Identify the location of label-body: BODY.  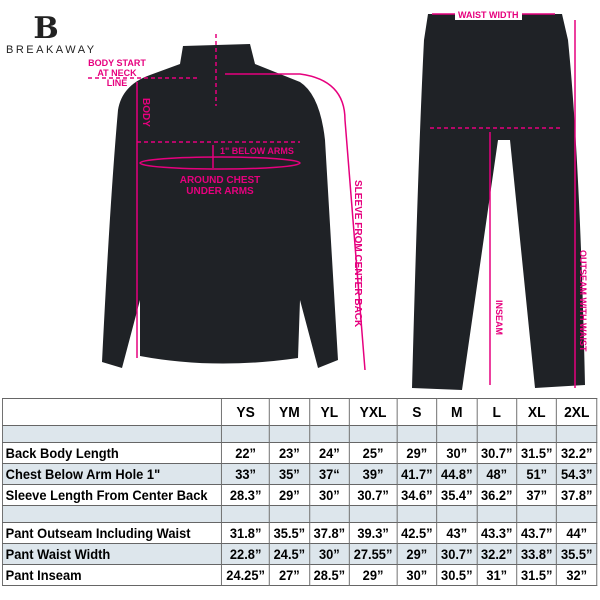
(145, 112).